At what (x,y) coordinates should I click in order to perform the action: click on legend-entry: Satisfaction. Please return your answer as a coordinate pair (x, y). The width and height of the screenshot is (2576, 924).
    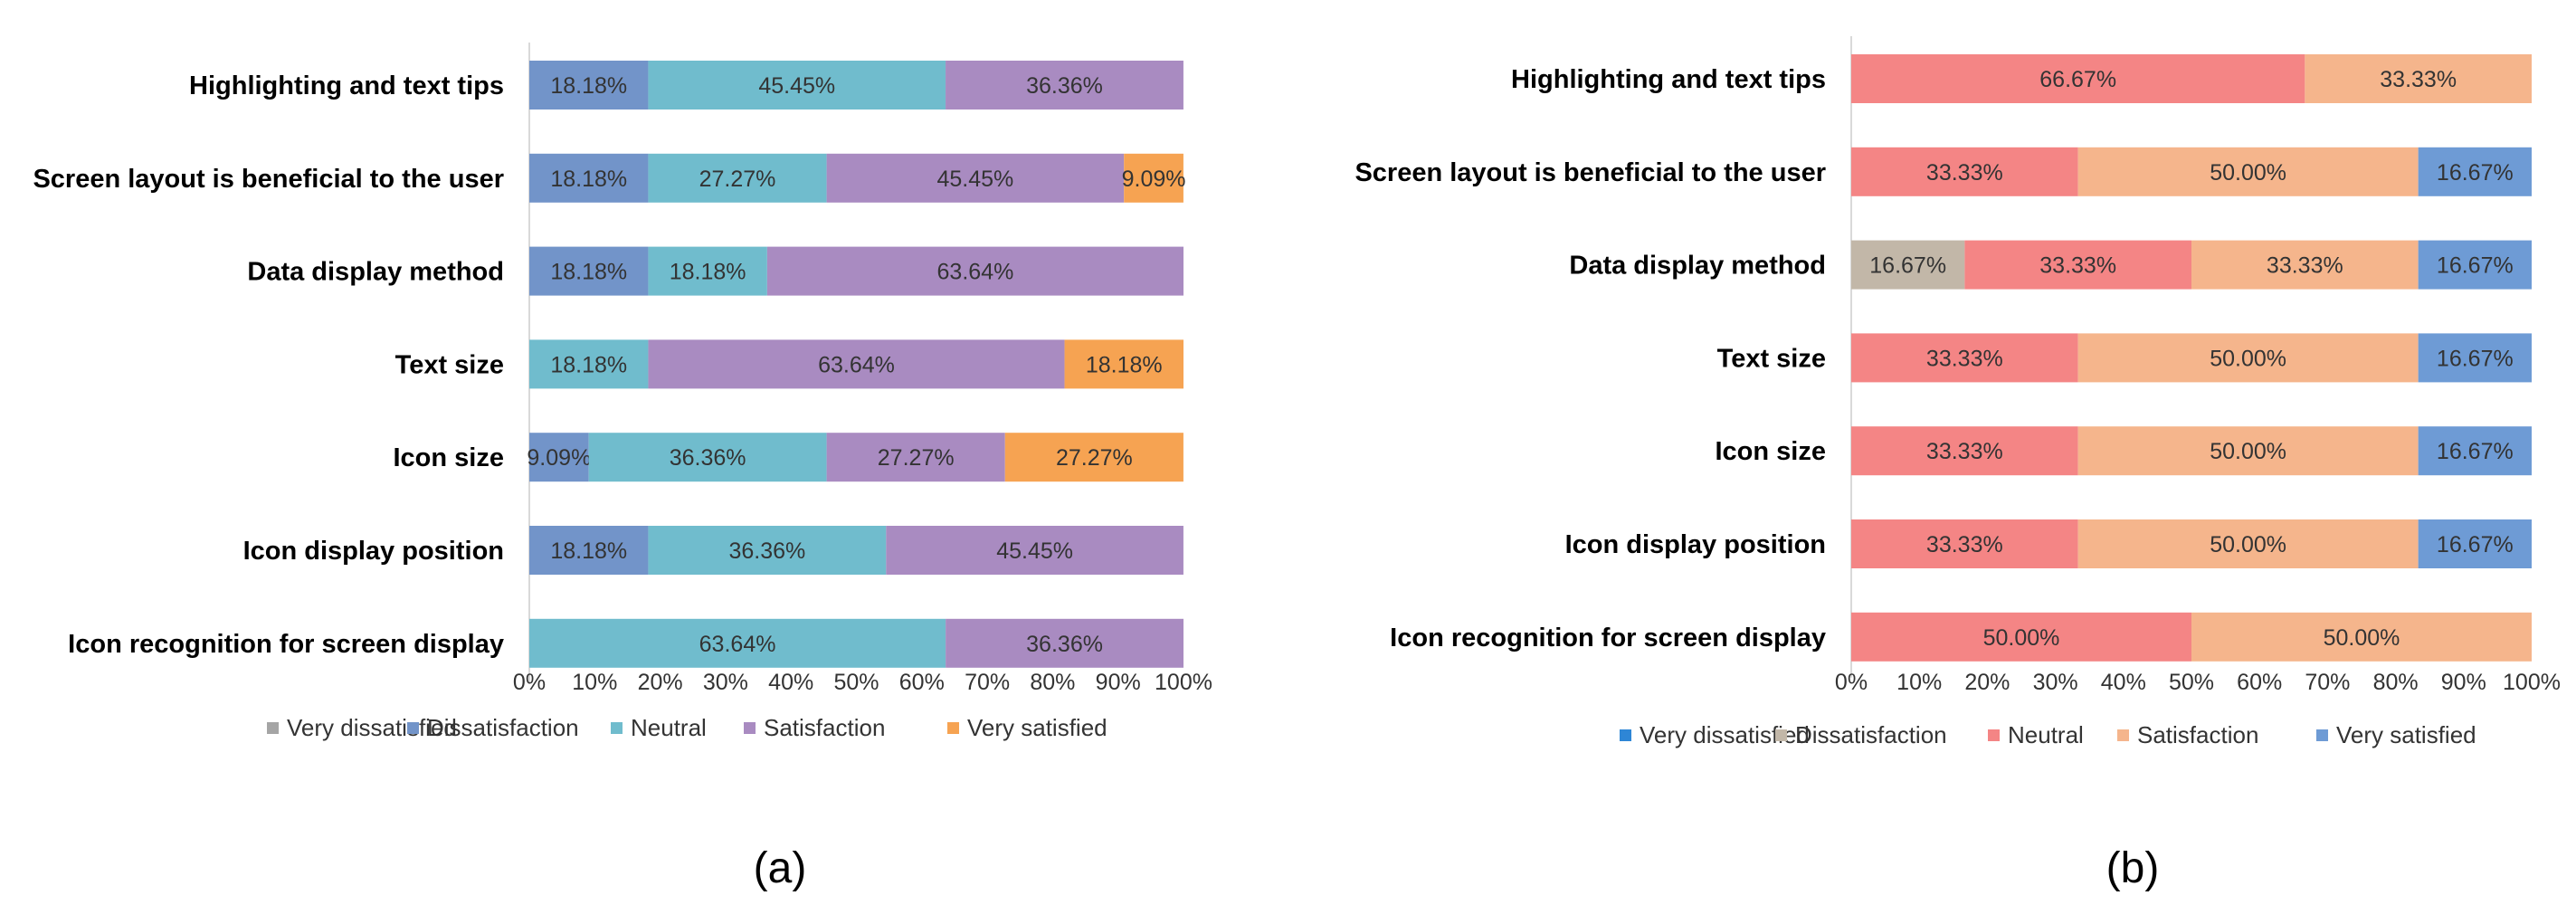
    Looking at the image, I should click on (2197, 734).